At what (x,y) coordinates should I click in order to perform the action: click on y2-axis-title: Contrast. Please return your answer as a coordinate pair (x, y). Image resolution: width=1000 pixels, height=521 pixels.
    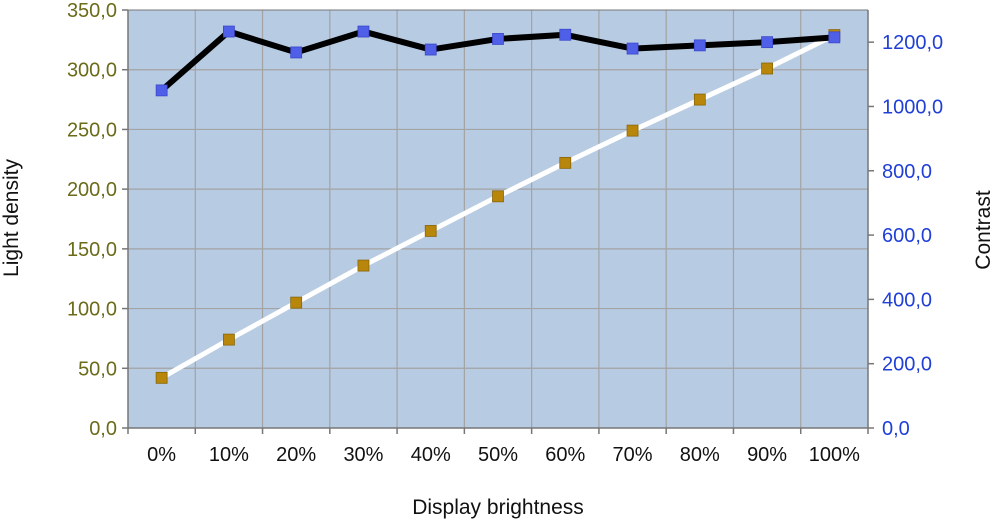
    Looking at the image, I should click on (983, 230).